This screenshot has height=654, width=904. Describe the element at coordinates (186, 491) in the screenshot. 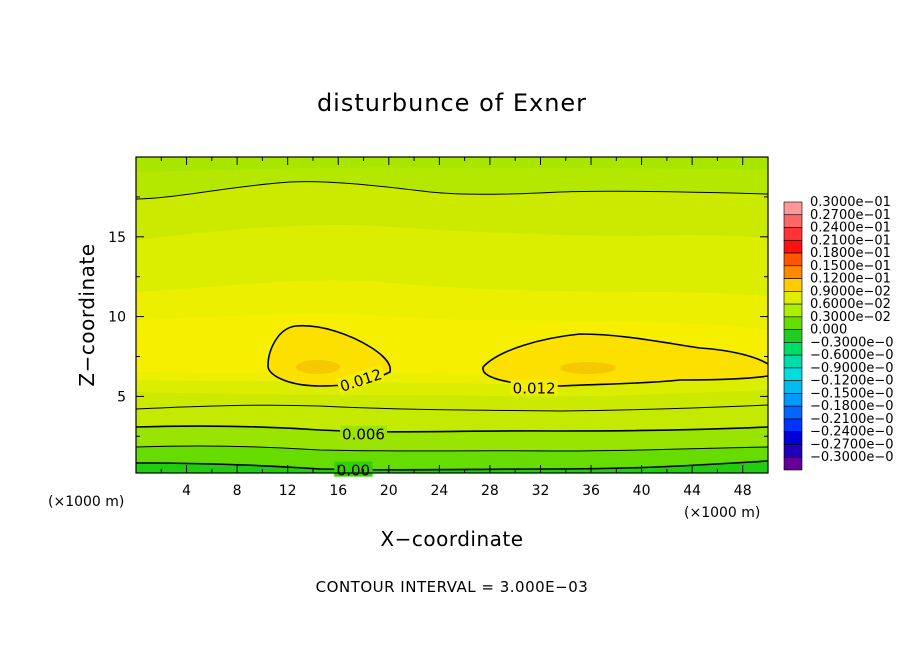

I see `x-tick-label: 4` at that location.